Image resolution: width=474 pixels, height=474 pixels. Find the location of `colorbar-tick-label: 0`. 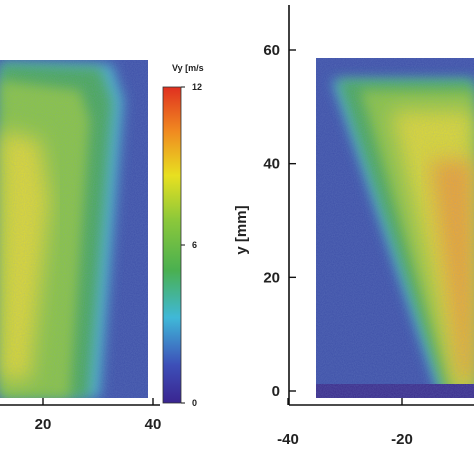

colorbar-tick-label: 0 is located at coordinates (194, 403).